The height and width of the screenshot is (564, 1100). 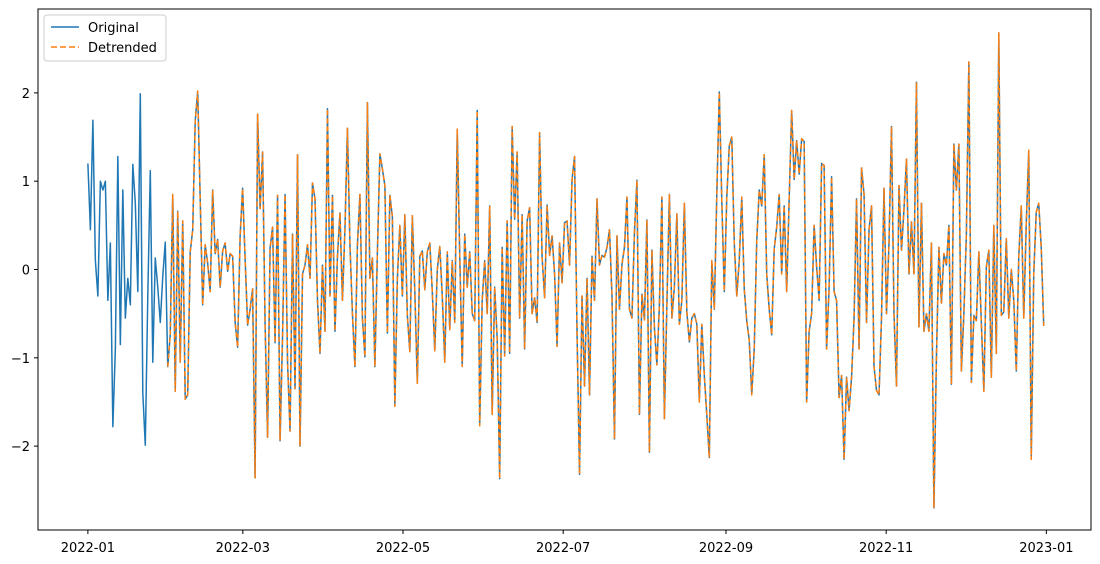 I want to click on x-tick-label: 2022-03, so click(x=243, y=548).